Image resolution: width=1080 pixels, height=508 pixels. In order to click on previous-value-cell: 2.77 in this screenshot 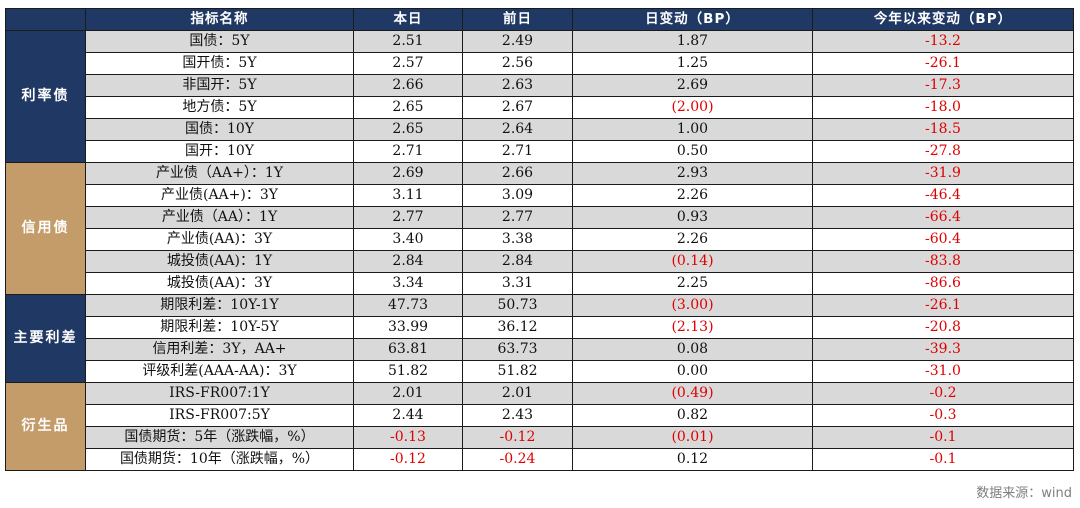, I will do `click(517, 217)`.